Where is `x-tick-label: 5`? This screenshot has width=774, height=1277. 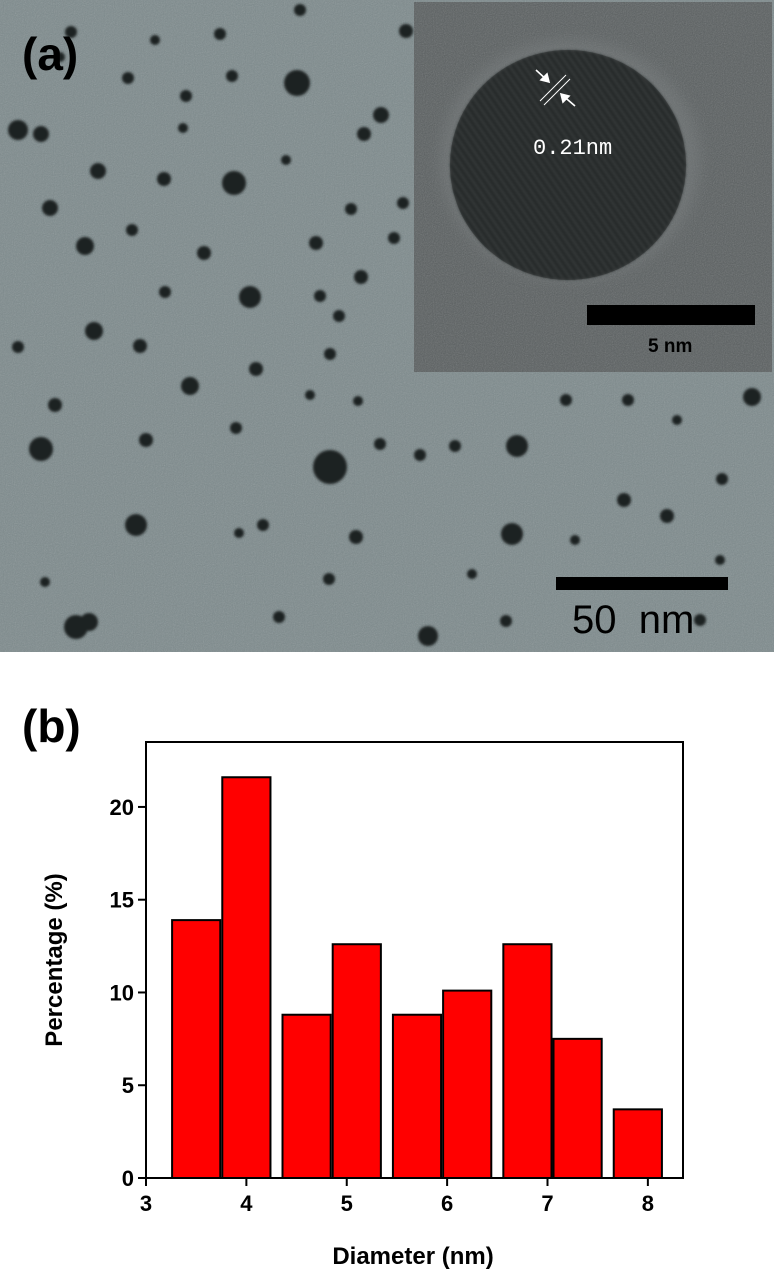
x-tick-label: 5 is located at coordinates (347, 1203).